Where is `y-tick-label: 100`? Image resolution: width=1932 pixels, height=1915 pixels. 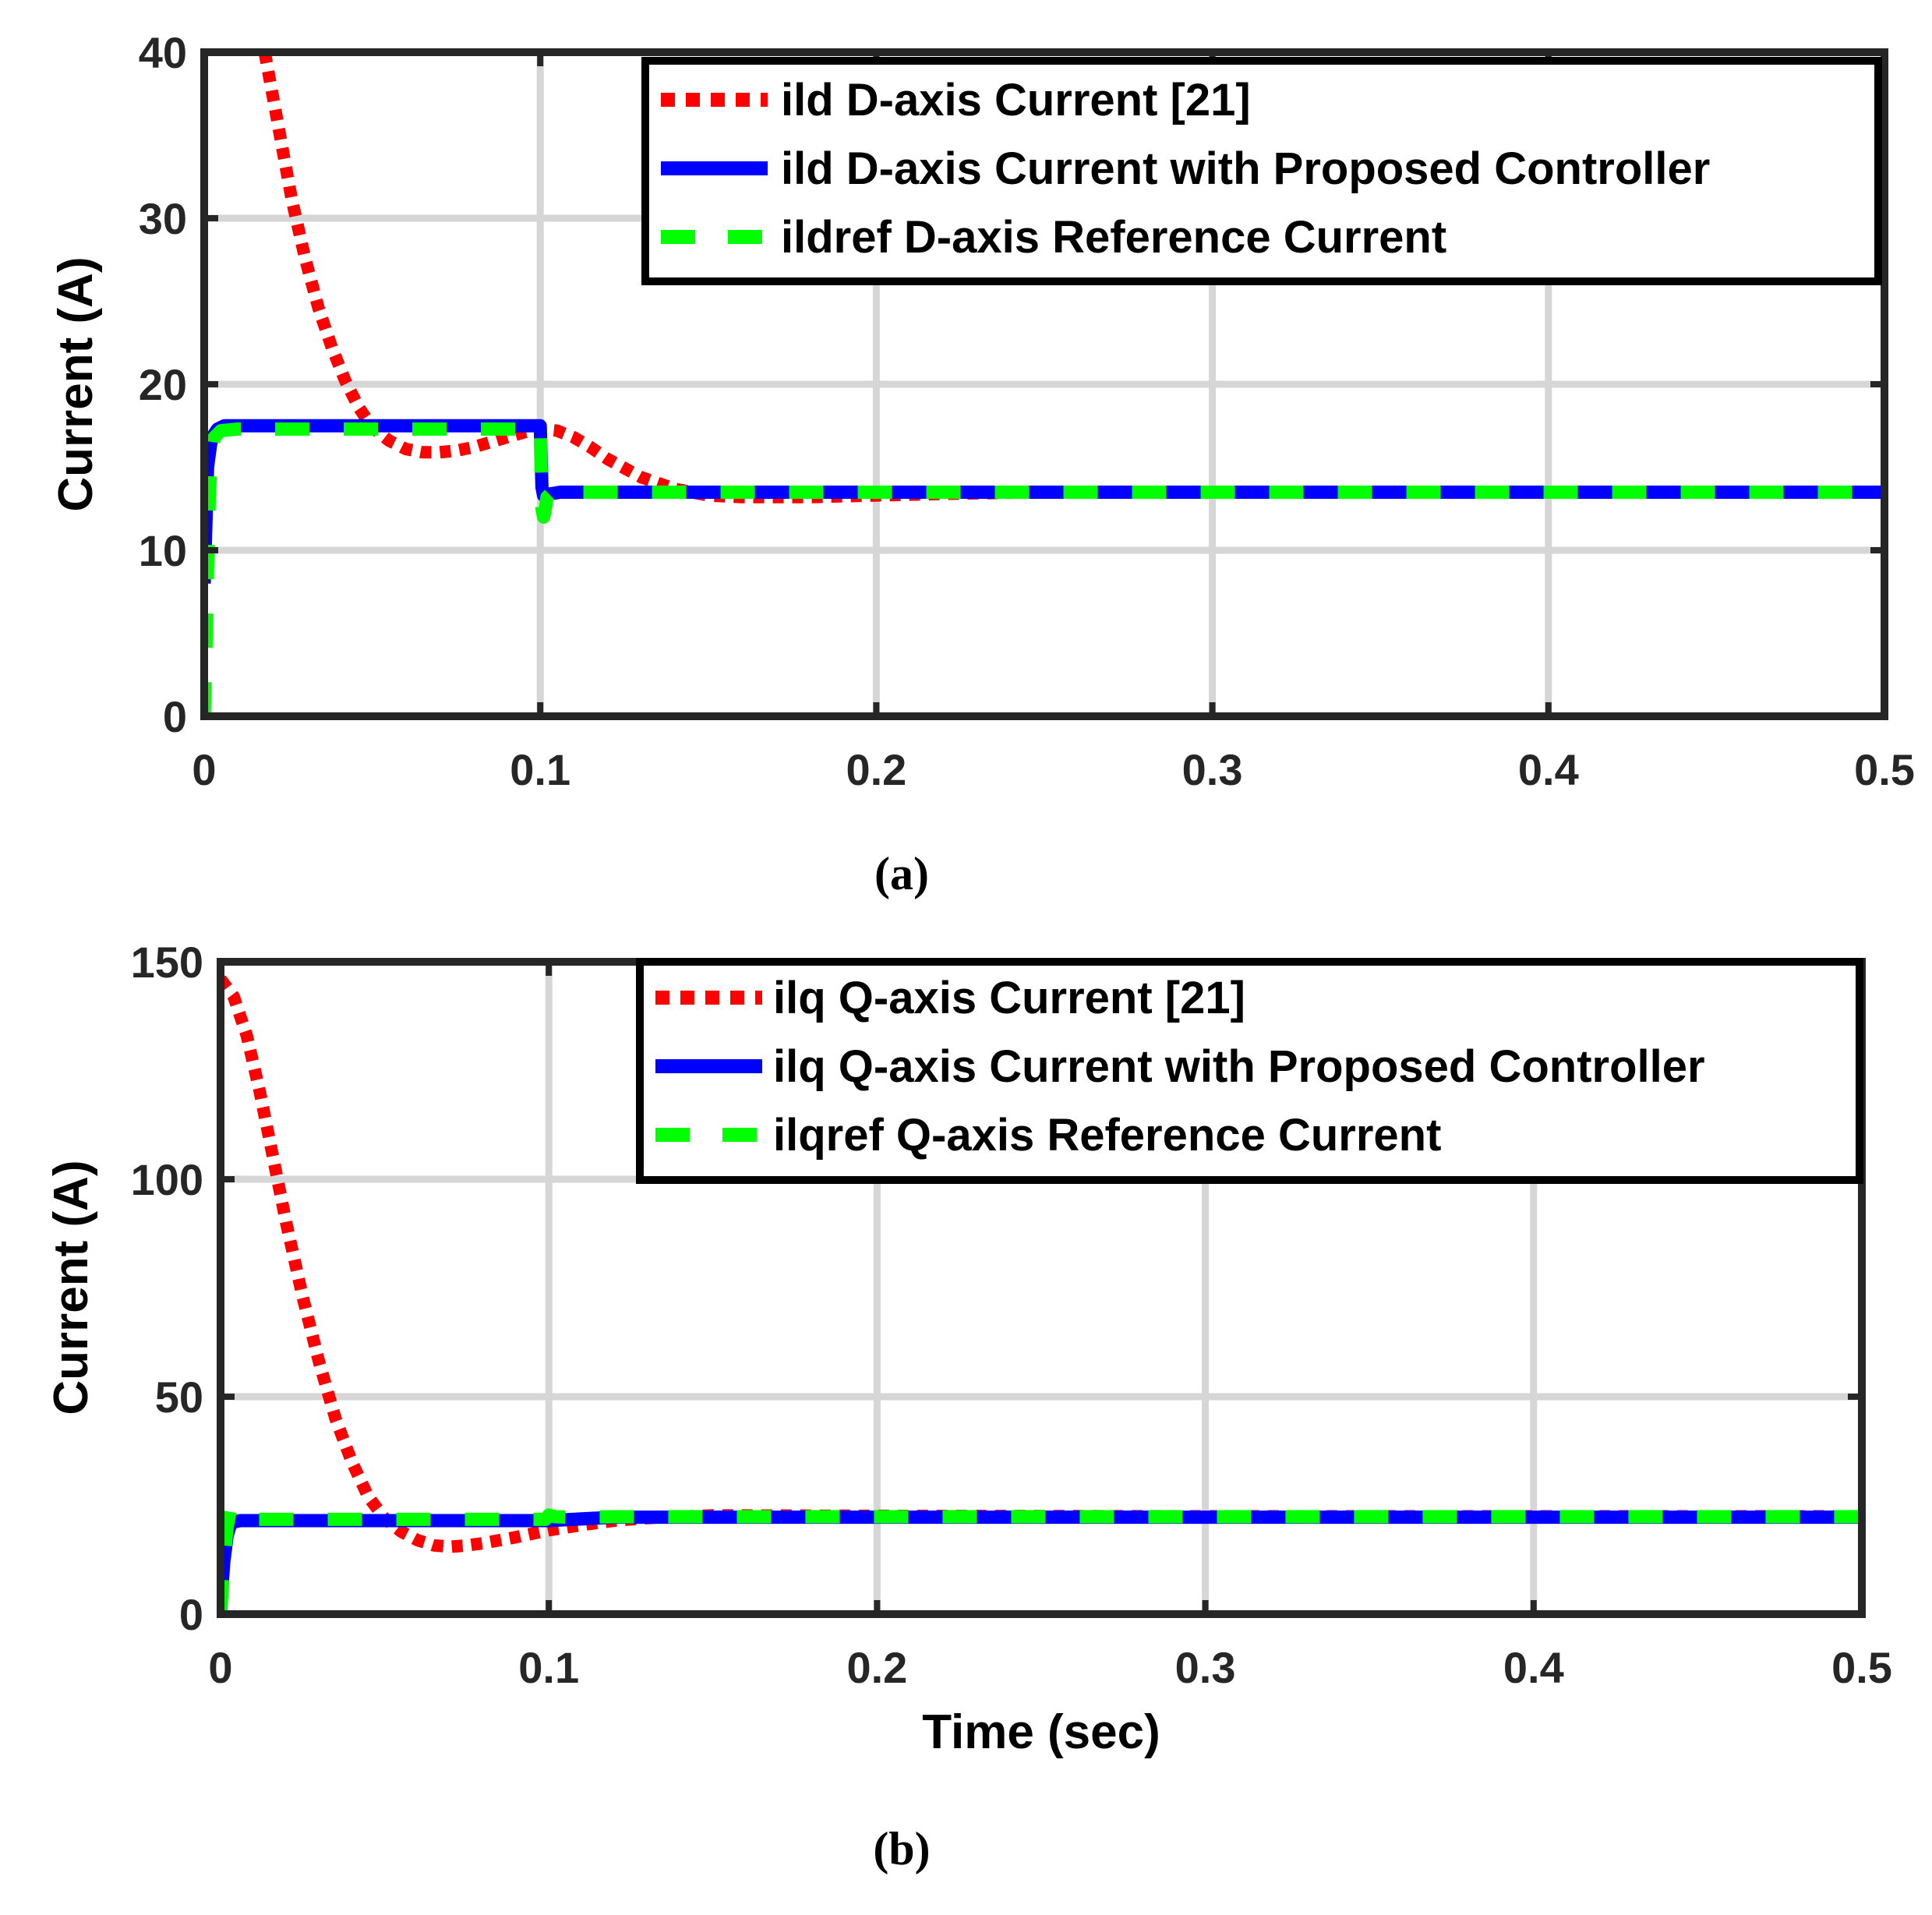 y-tick-label: 100 is located at coordinates (167, 1179).